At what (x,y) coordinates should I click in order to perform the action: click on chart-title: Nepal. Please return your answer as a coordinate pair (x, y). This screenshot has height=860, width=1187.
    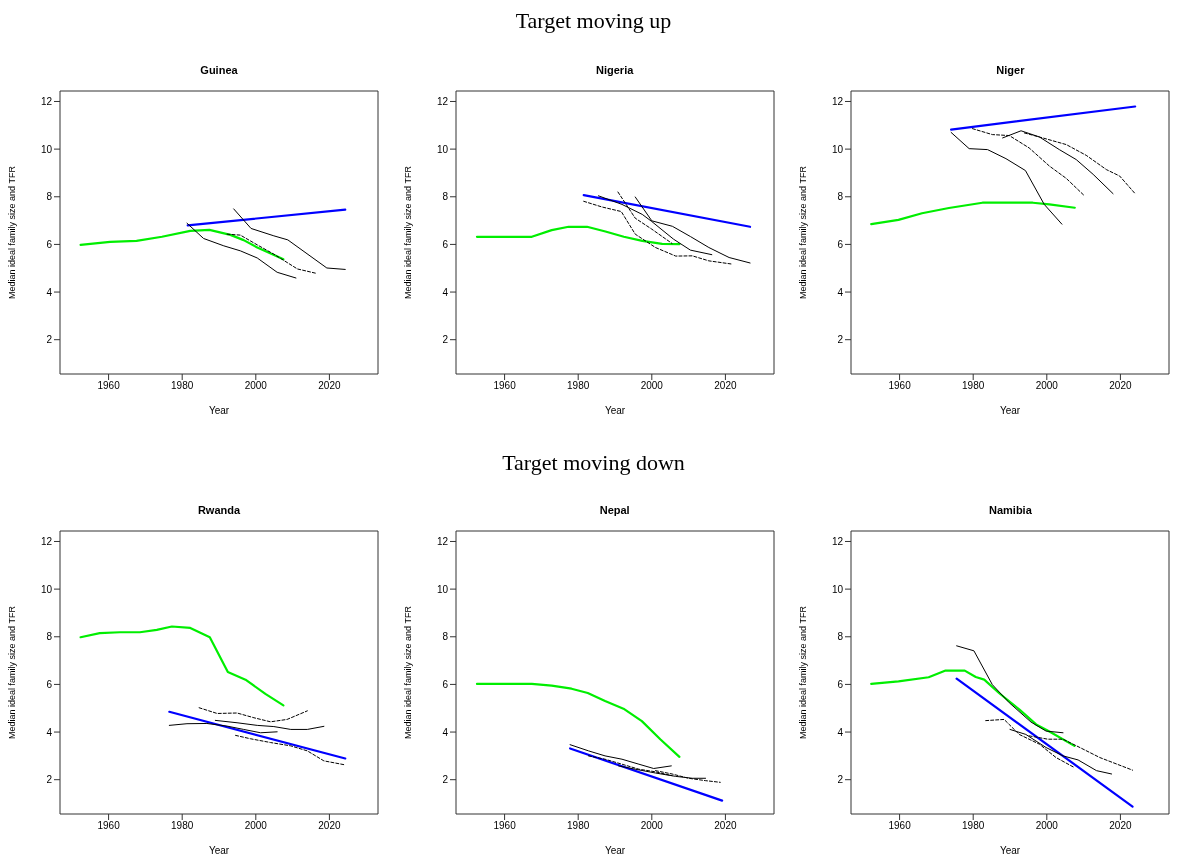
    Looking at the image, I should click on (614, 510).